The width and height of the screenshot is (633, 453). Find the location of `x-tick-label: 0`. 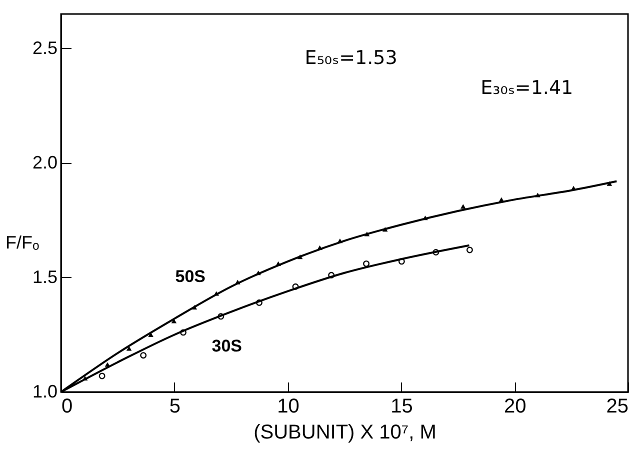

x-tick-label: 0 is located at coordinates (67, 407).